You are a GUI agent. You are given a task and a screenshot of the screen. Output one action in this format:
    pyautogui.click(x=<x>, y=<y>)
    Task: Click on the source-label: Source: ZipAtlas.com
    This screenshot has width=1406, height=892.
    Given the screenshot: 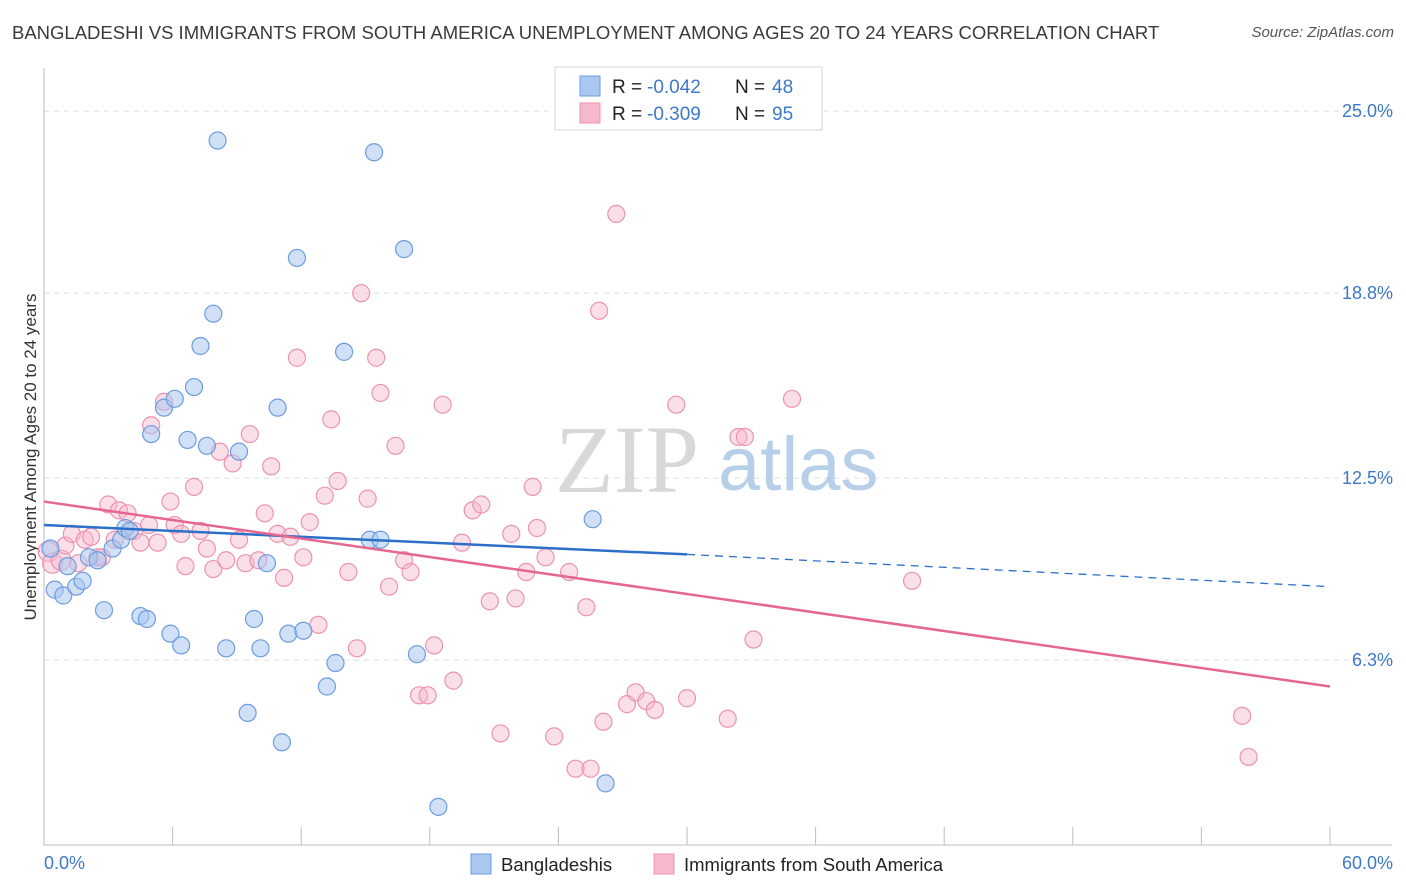 What is the action you would take?
    pyautogui.click(x=1322, y=32)
    